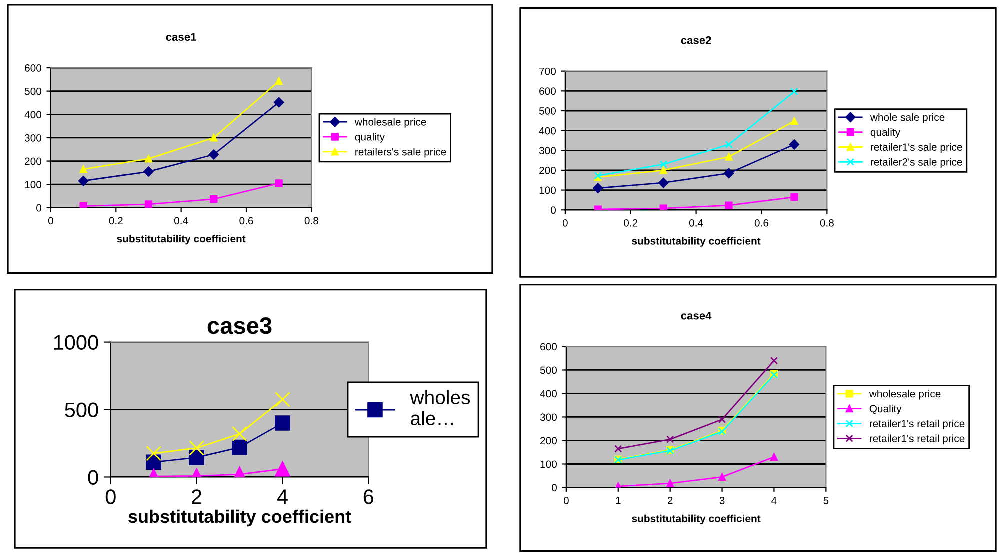 The width and height of the screenshot is (999, 553). I want to click on x-tick-label: 3, so click(722, 500).